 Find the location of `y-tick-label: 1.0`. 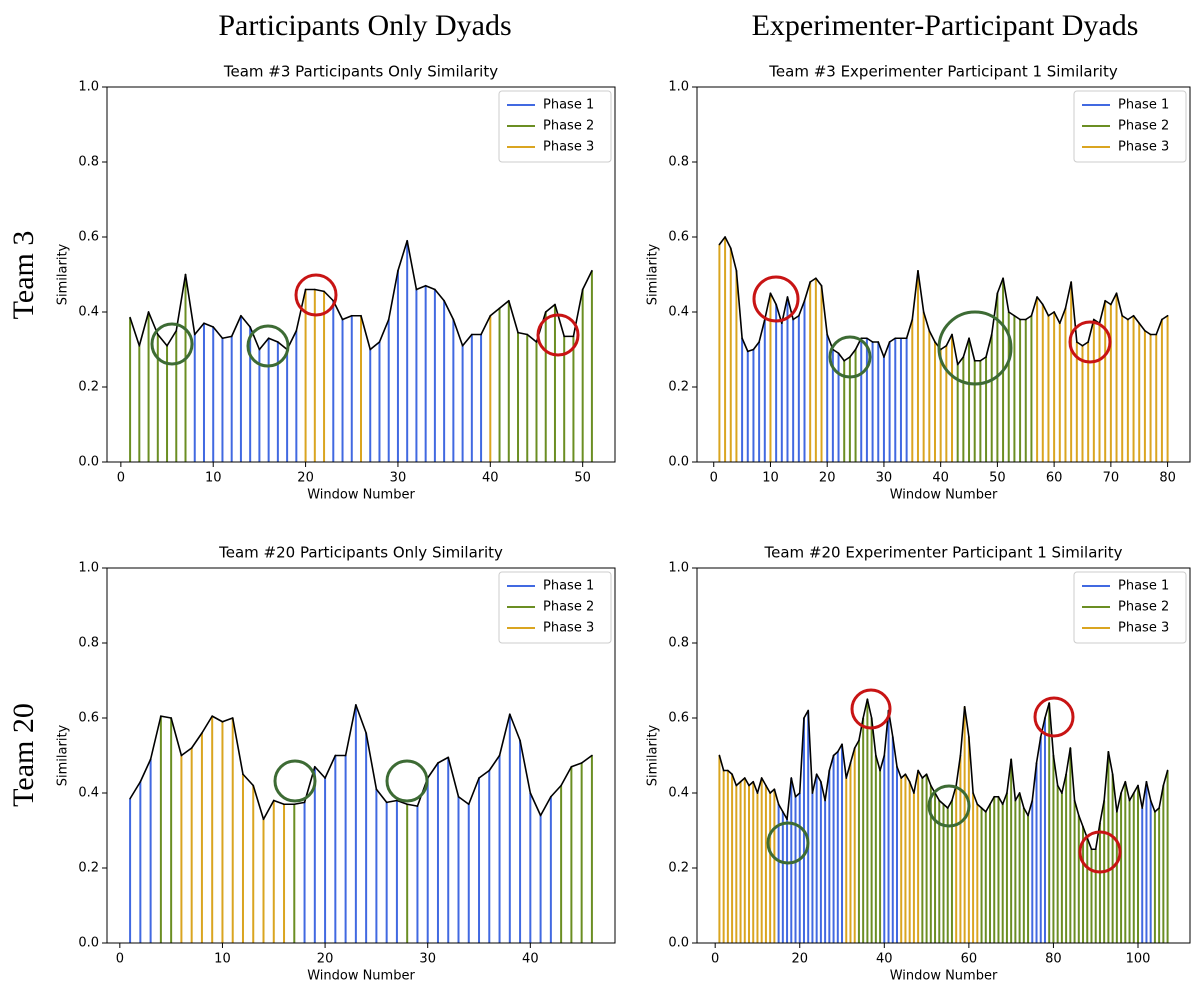

y-tick-label: 1.0 is located at coordinates (88, 568).